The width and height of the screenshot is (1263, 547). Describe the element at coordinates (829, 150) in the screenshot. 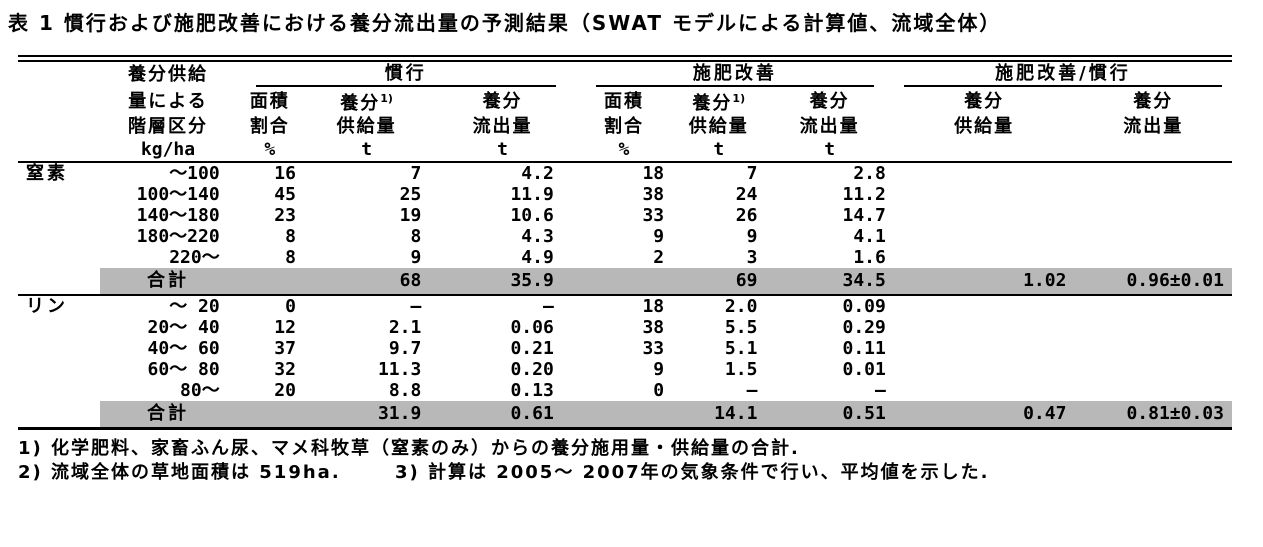

I see `imp-runoff-unit: t` at that location.